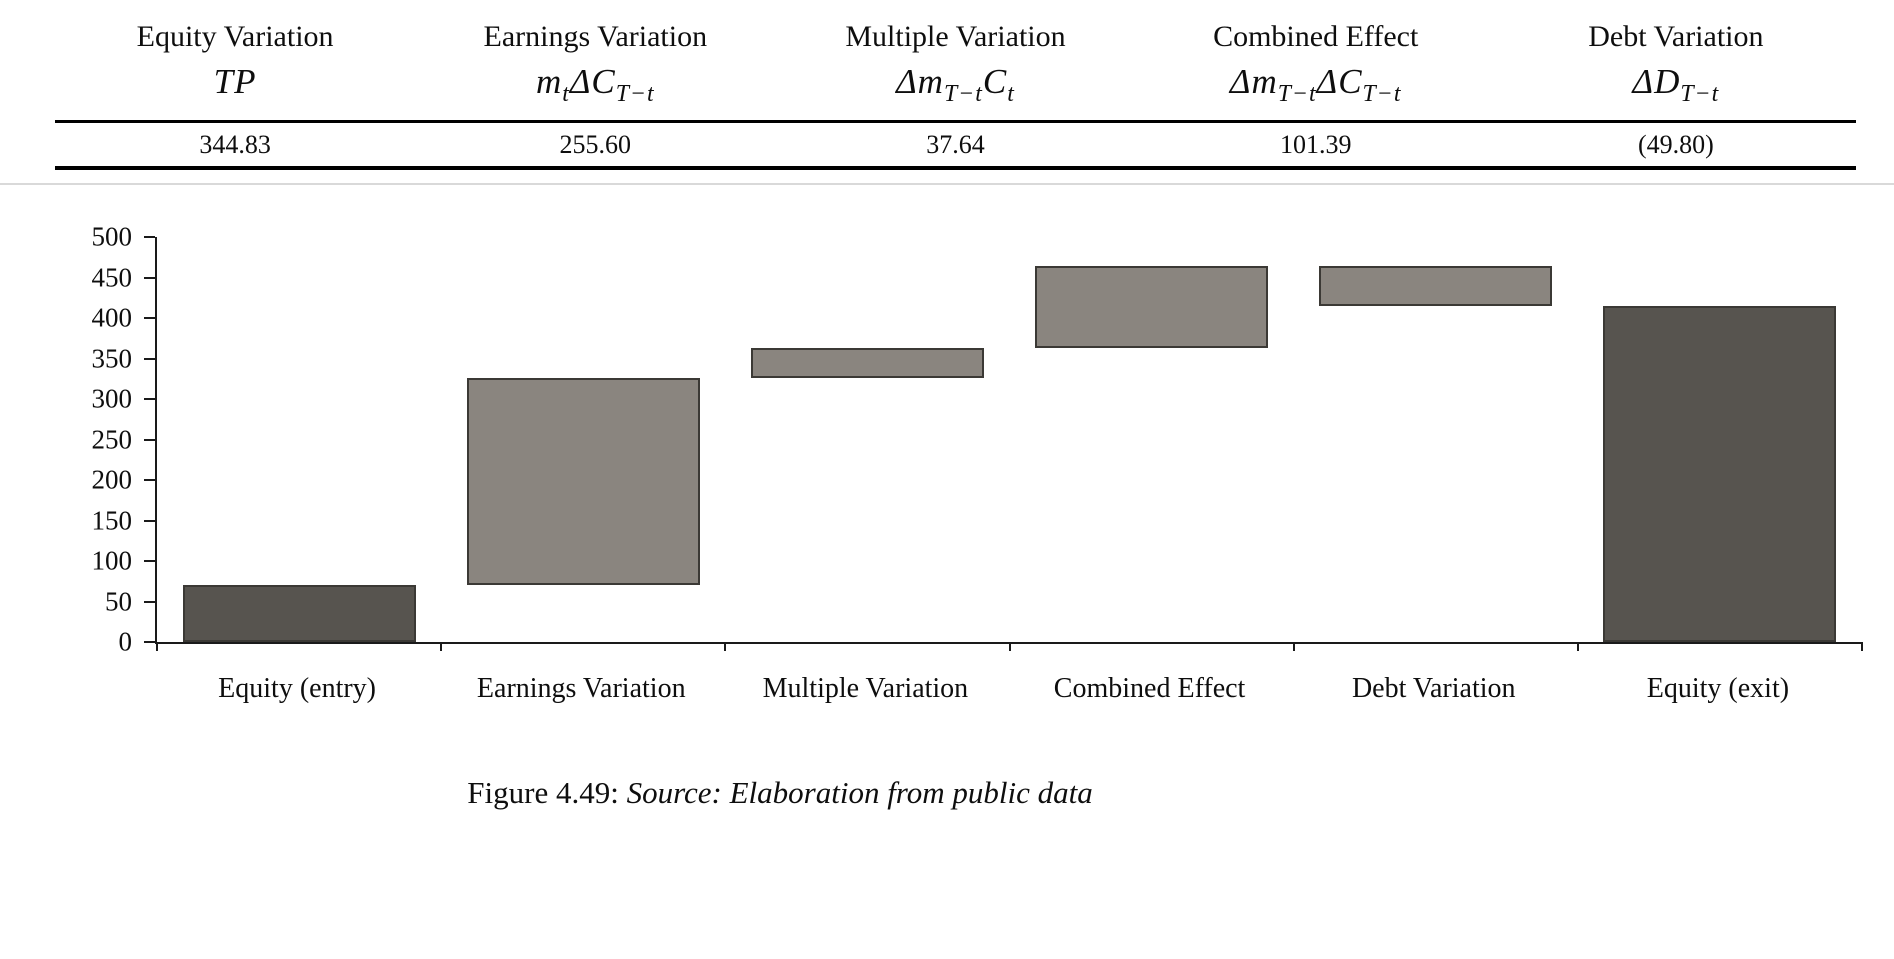  What do you see at coordinates (112, 520) in the screenshot?
I see `y-tick-label: 150` at bounding box center [112, 520].